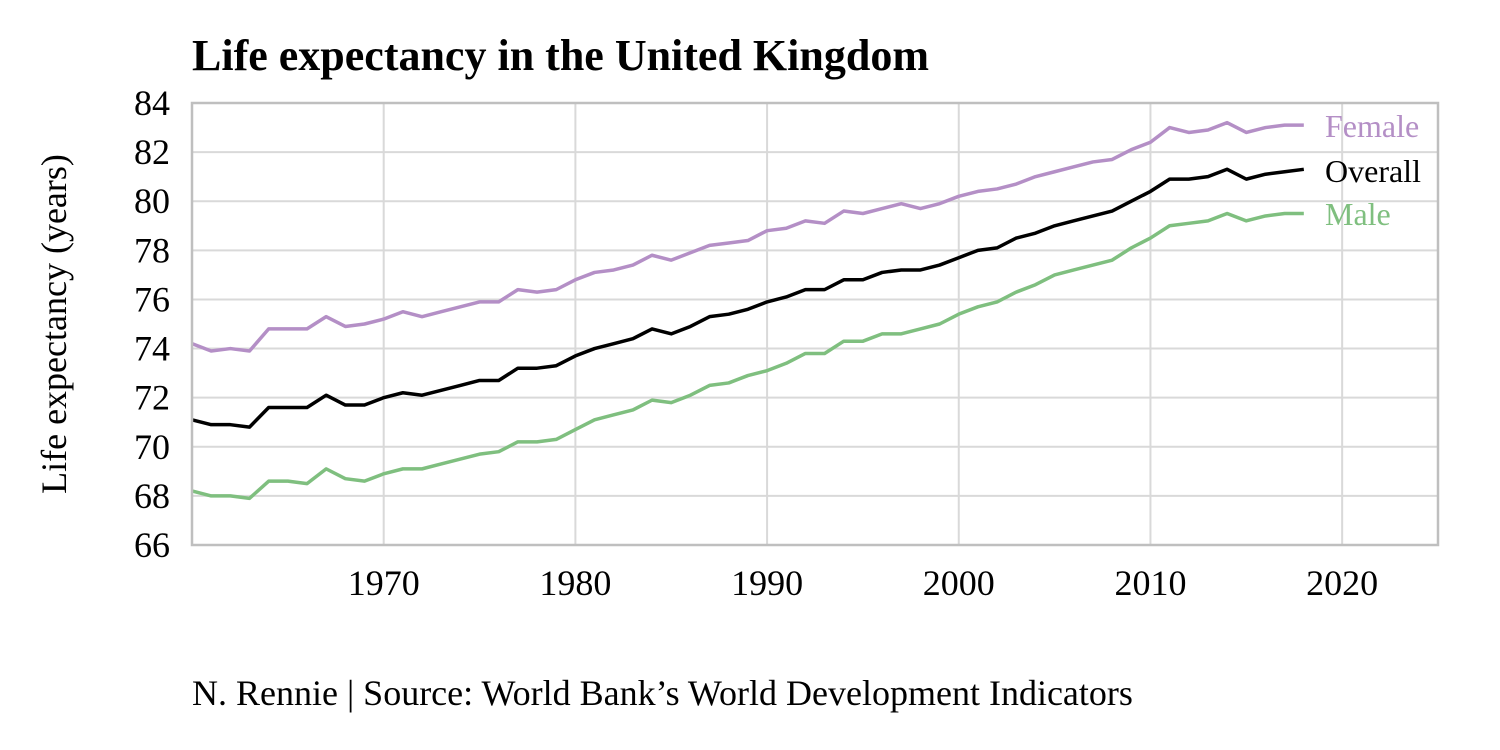 The image size is (1500, 750). I want to click on legend: Female Overall Male, so click(1373, 170).